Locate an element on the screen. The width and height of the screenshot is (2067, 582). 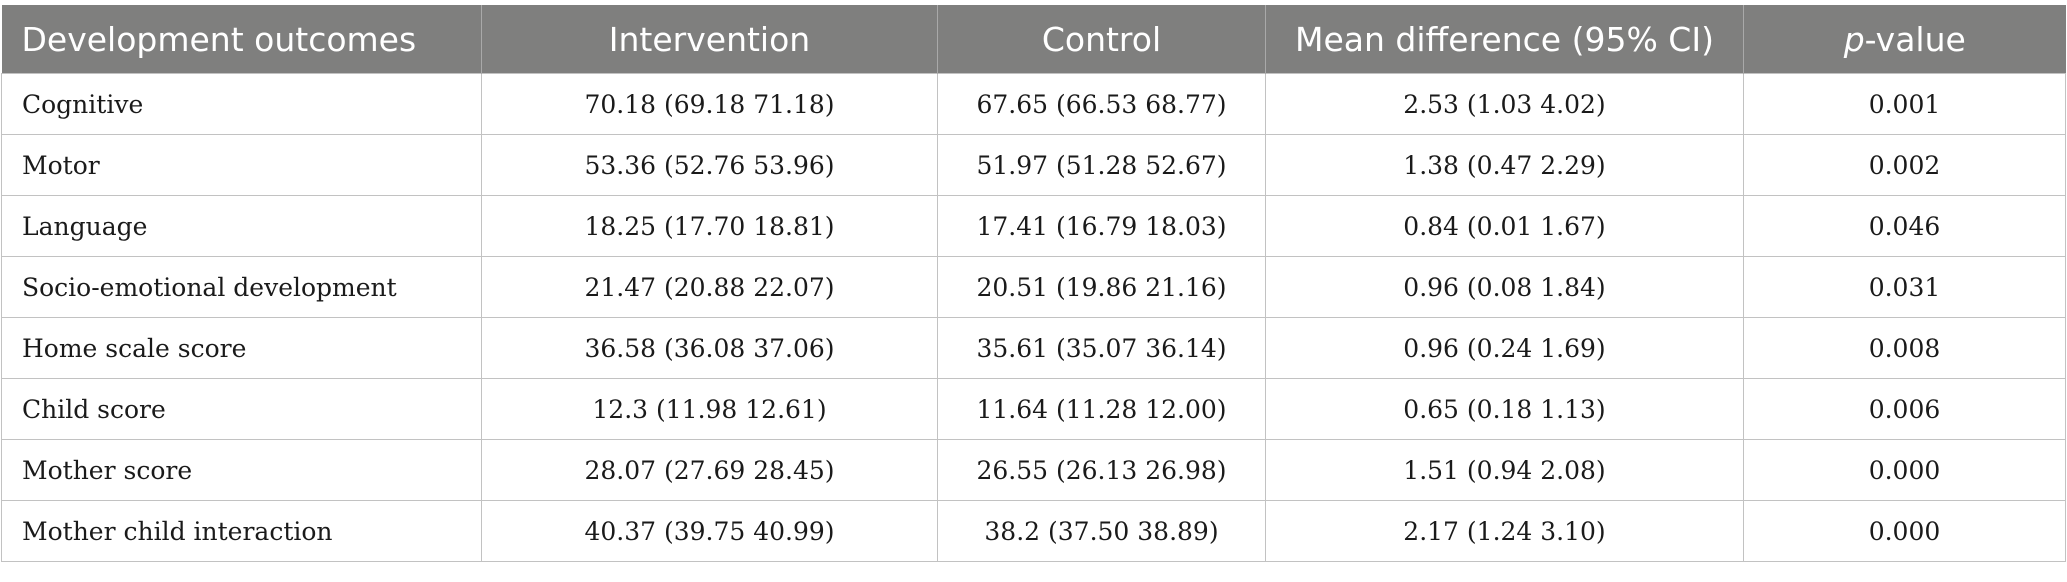
cell-outcome: Home scale score is located at coordinates (241, 348).